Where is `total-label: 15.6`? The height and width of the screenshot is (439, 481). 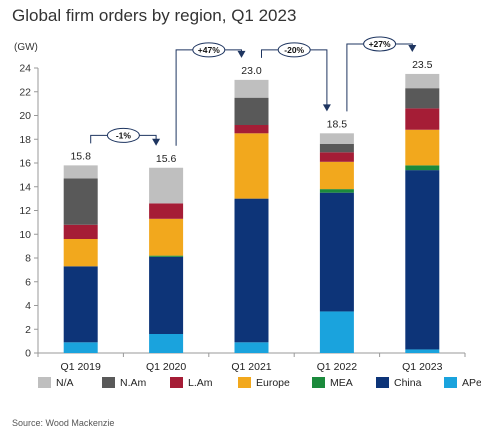 total-label: 15.6 is located at coordinates (166, 159).